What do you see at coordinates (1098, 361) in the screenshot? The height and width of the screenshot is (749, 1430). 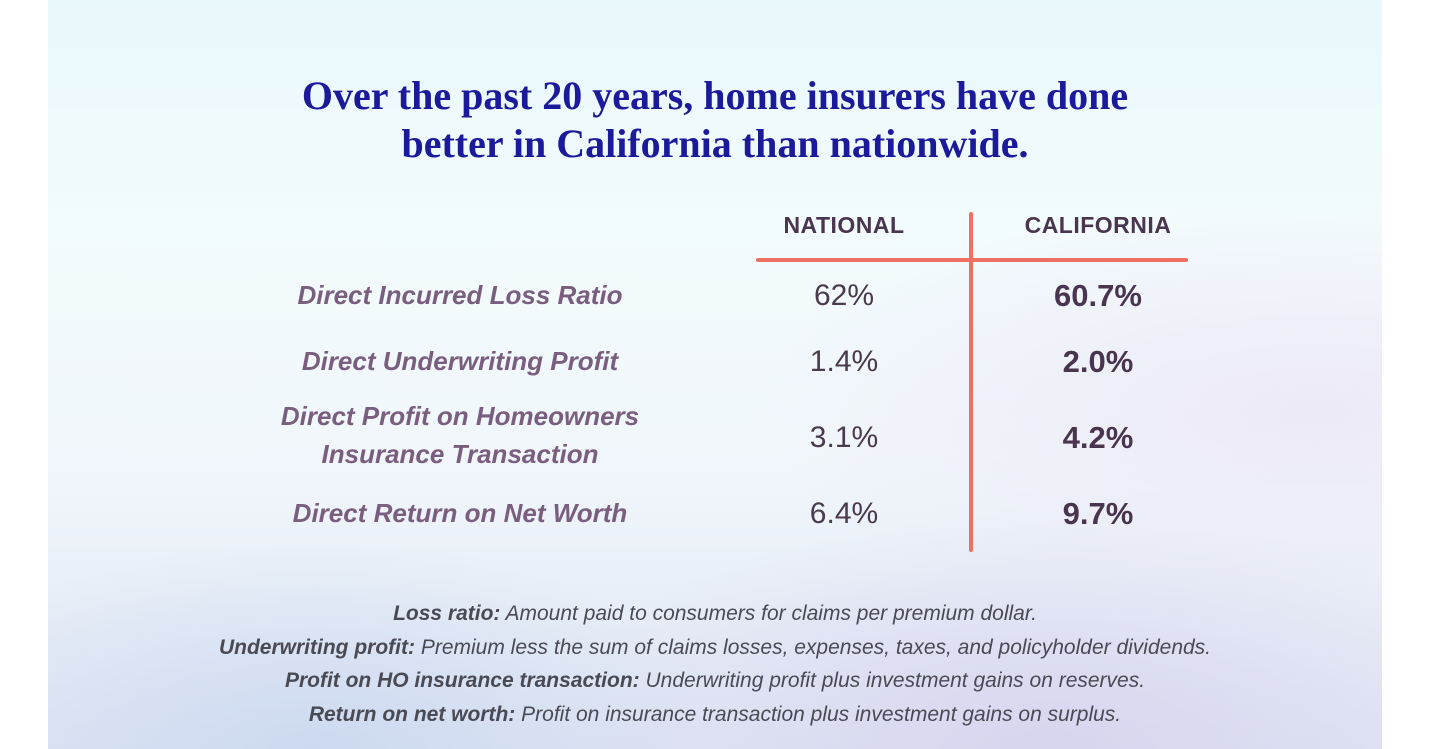 I see `value-california-underwriting-profit: 2.0%` at bounding box center [1098, 361].